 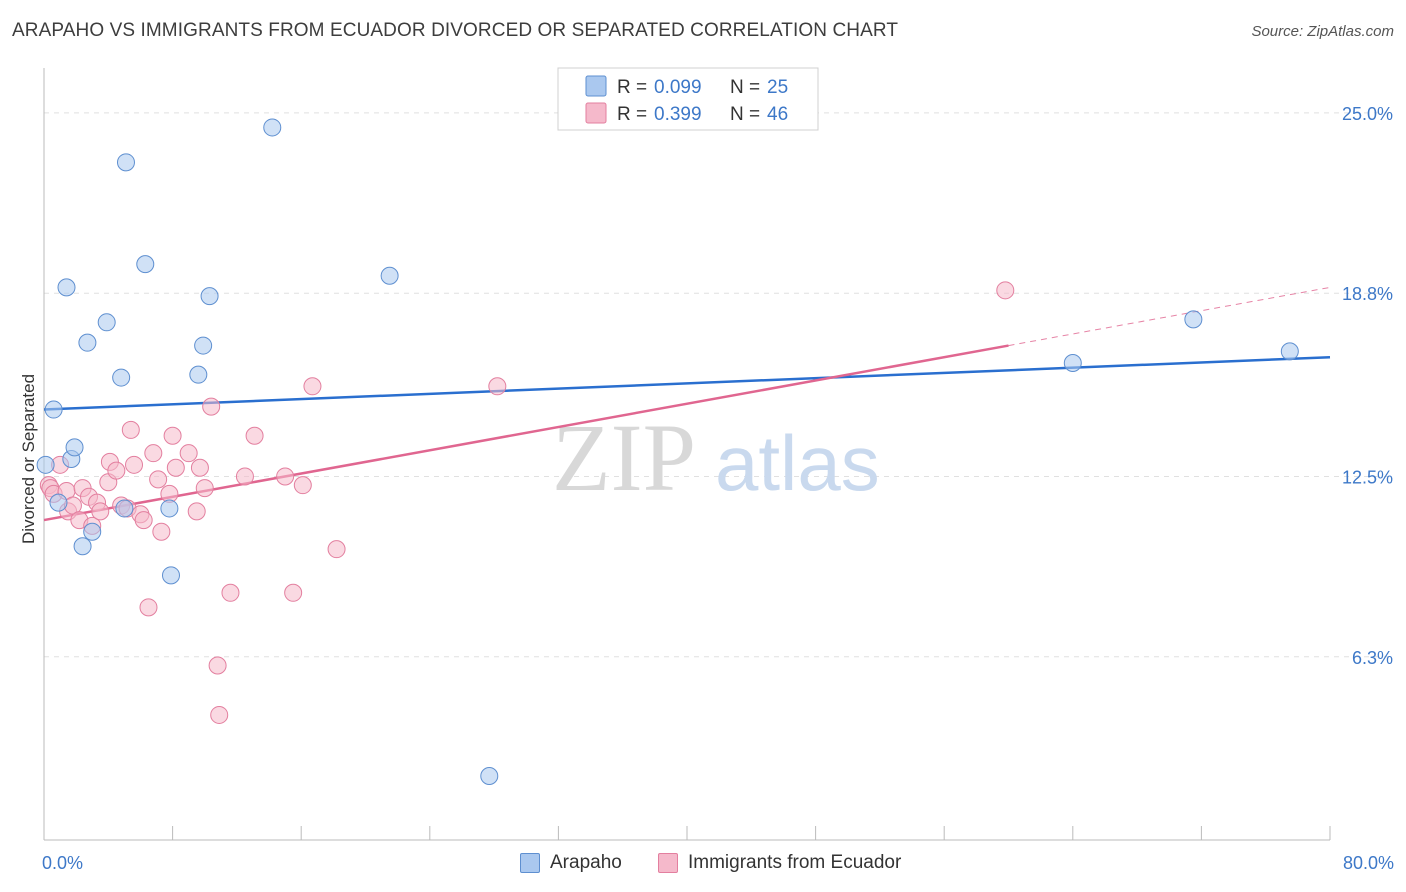 I want to click on legend-swatch-ecuador, so click(x=668, y=863).